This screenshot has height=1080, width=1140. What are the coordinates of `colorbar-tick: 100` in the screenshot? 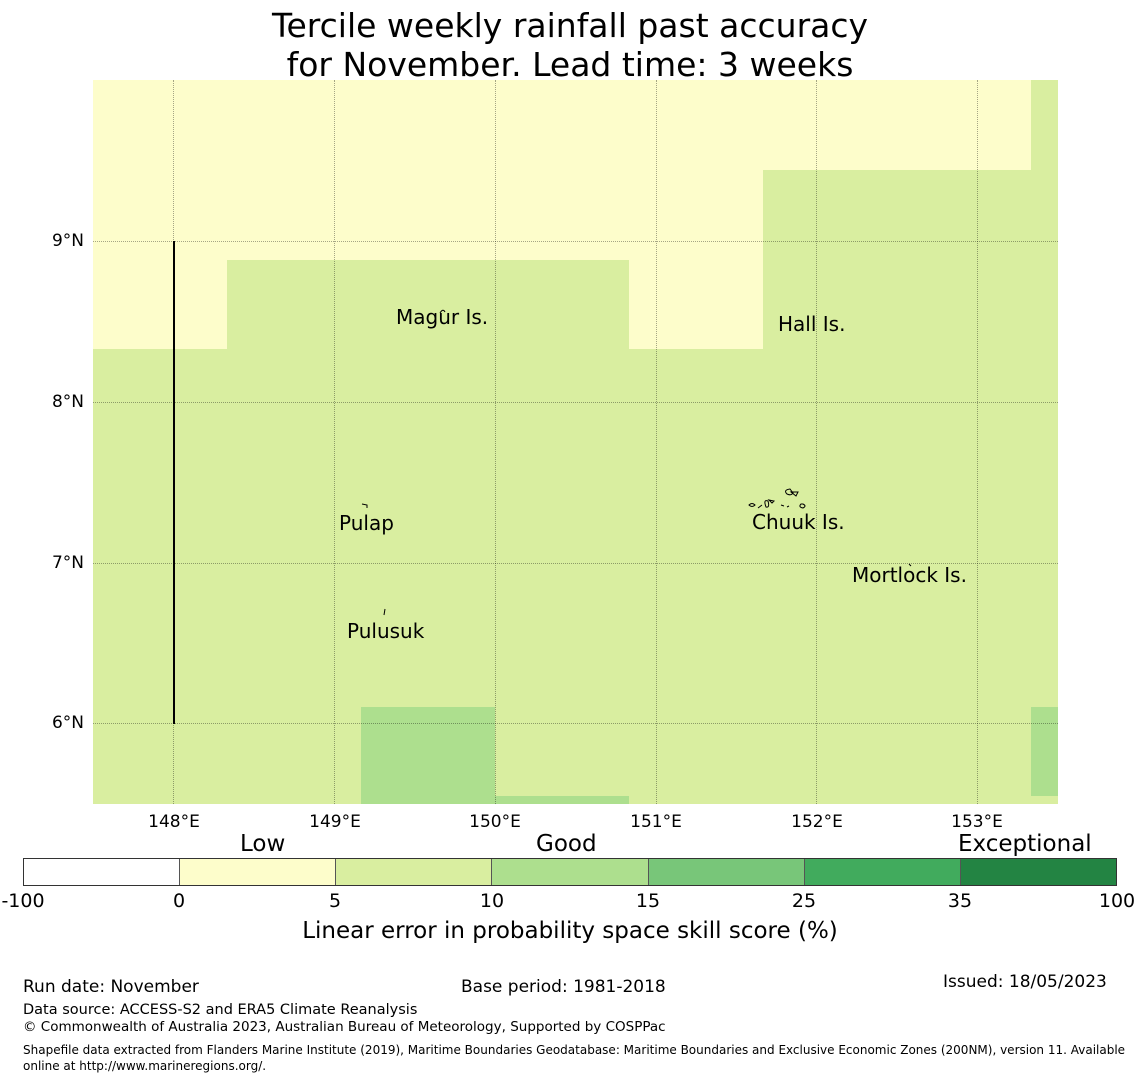 It's located at (1117, 901).